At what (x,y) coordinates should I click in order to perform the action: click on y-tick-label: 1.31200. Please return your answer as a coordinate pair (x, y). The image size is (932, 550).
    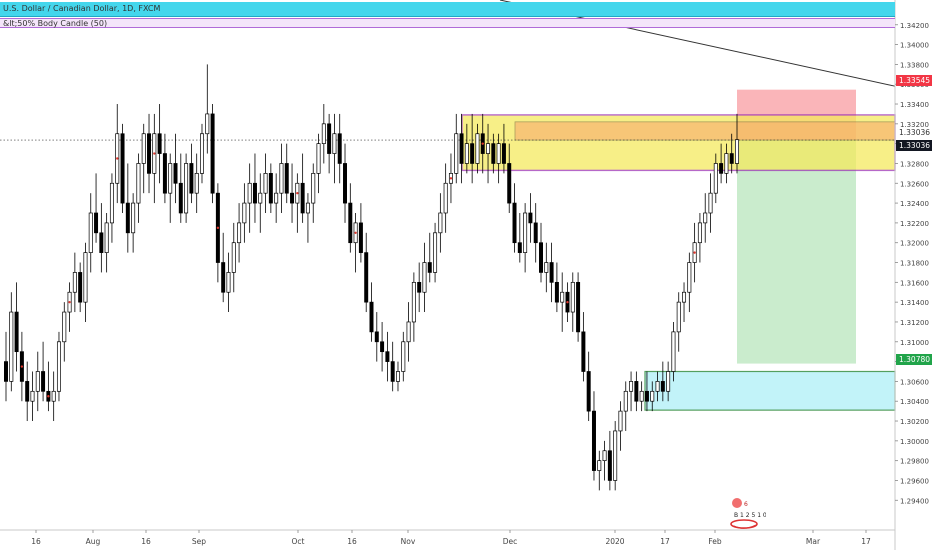
    Looking at the image, I should click on (914, 323).